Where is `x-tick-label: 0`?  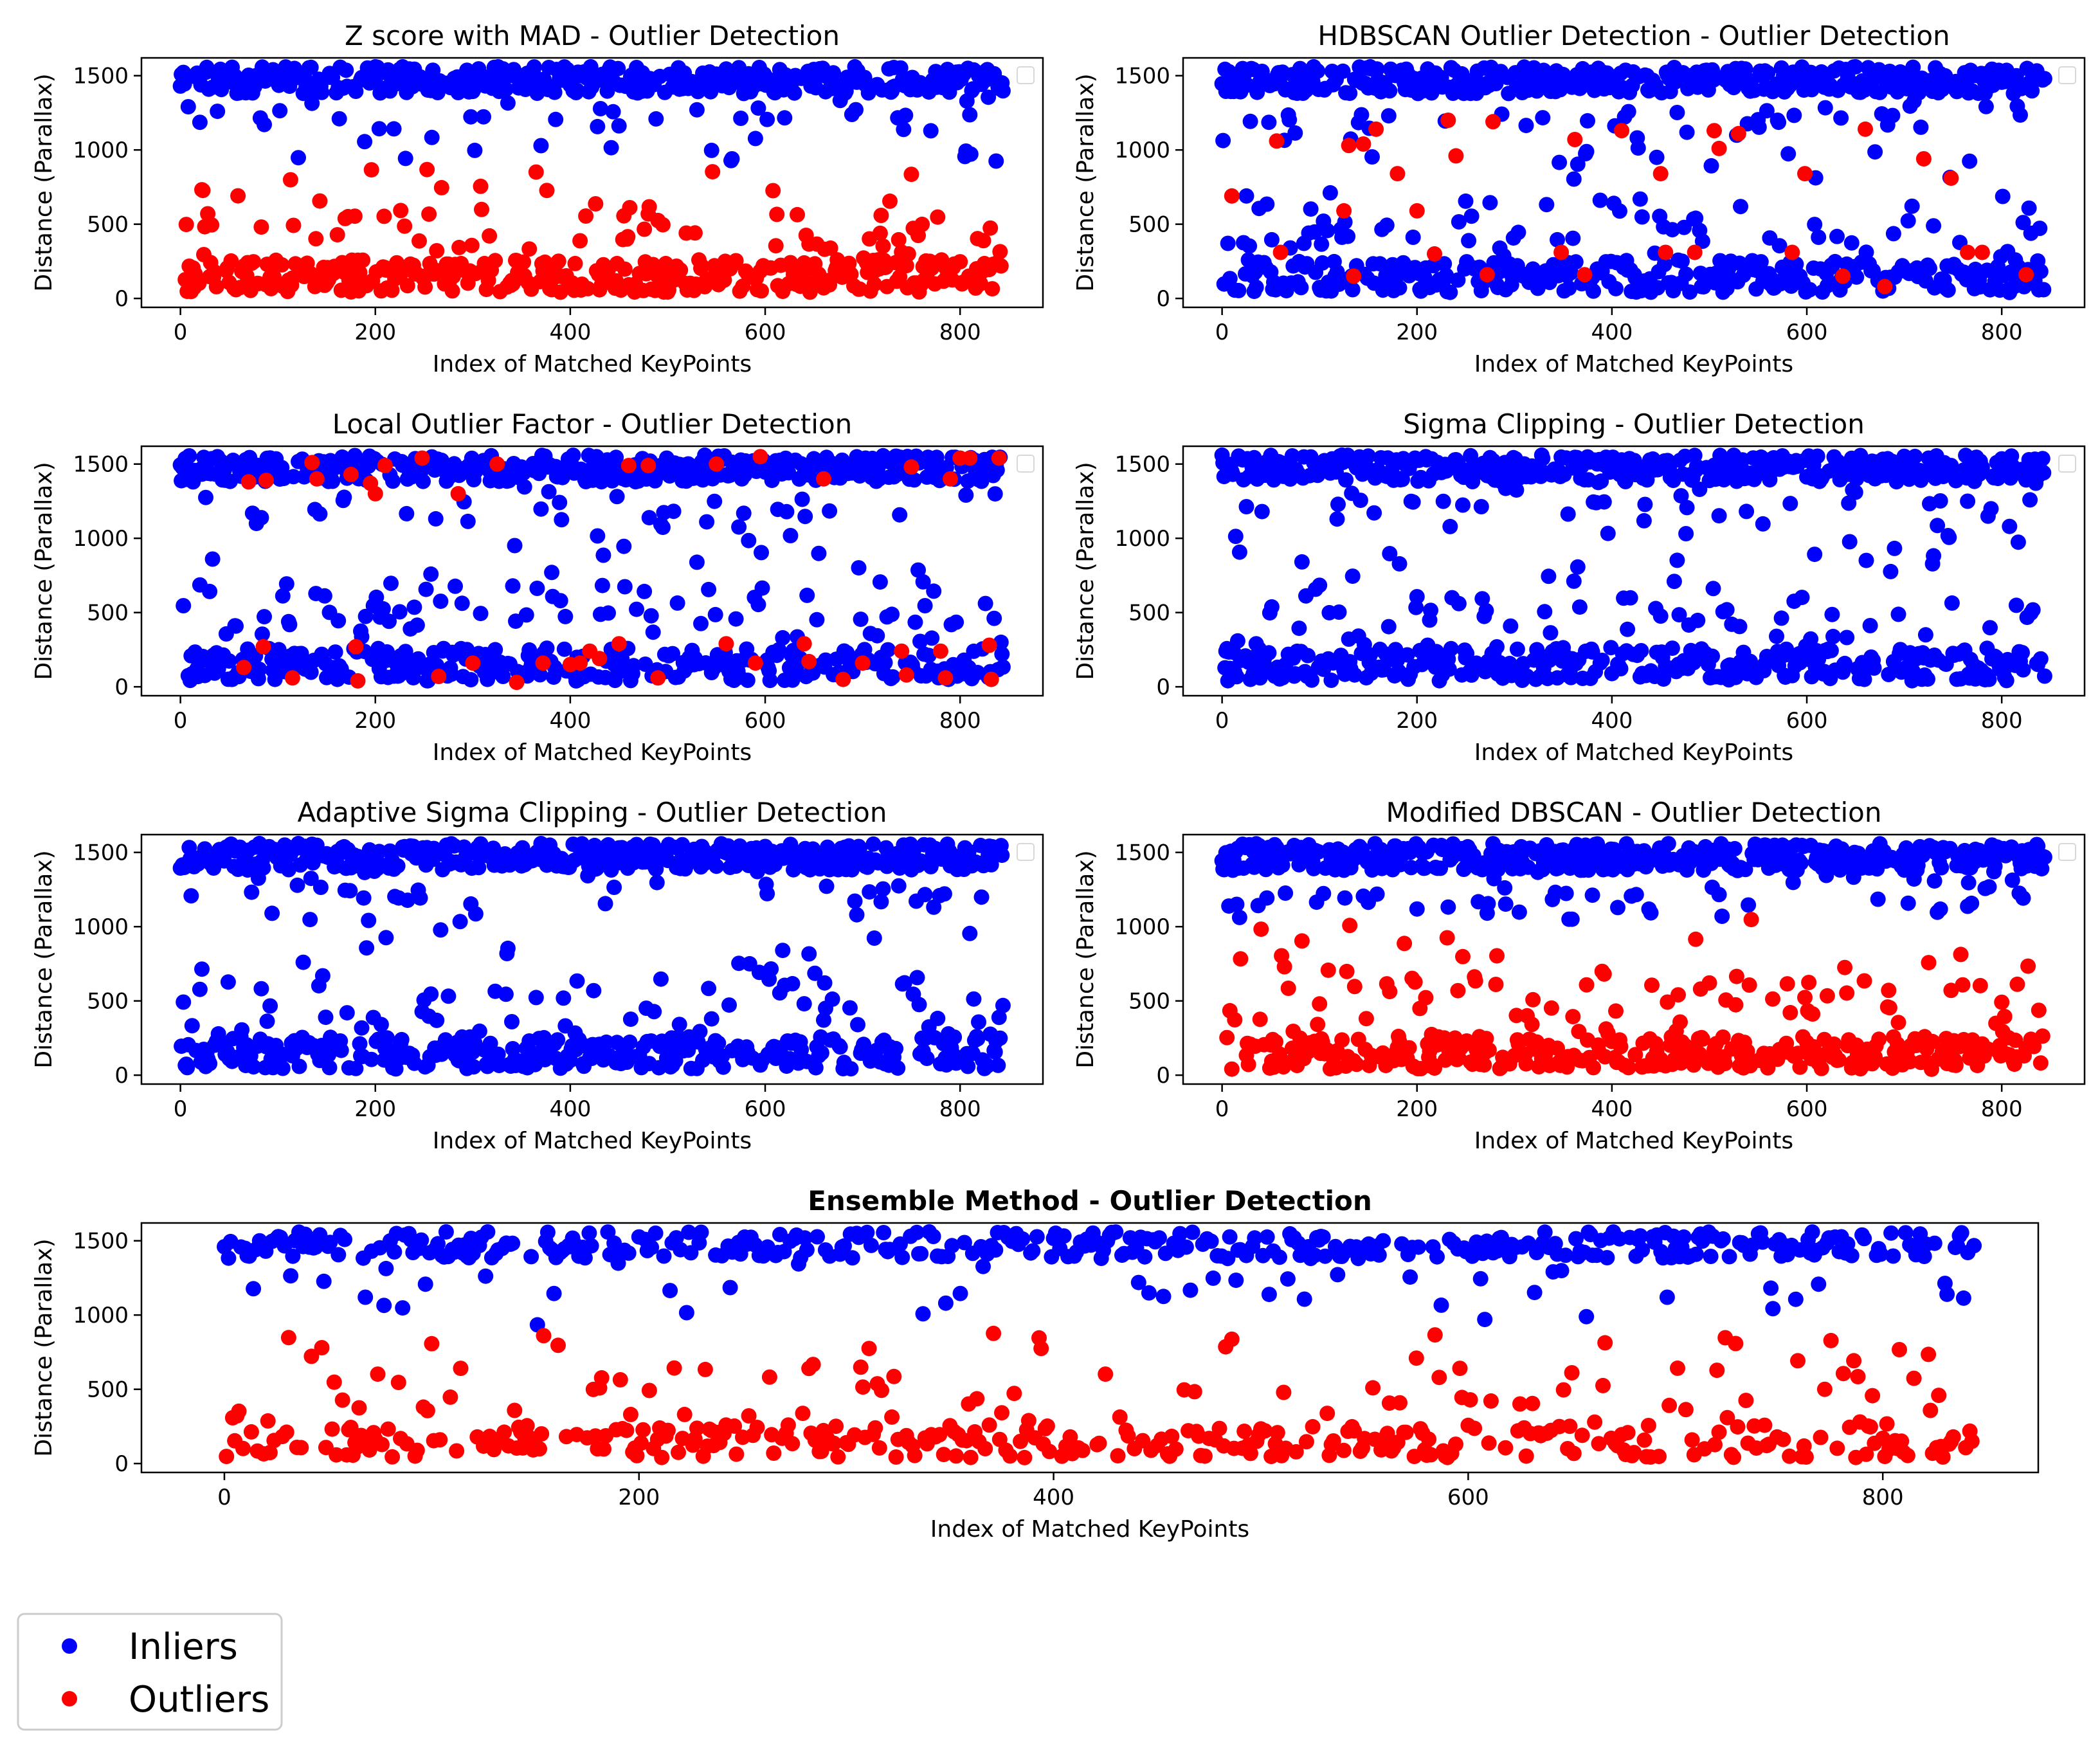 x-tick-label: 0 is located at coordinates (1222, 332).